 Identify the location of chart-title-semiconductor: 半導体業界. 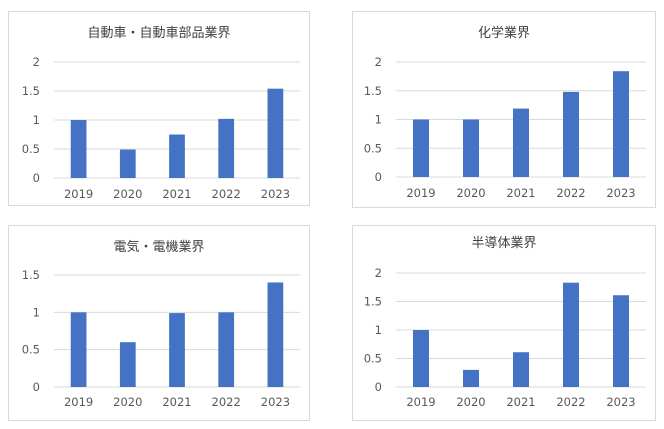
(503, 243).